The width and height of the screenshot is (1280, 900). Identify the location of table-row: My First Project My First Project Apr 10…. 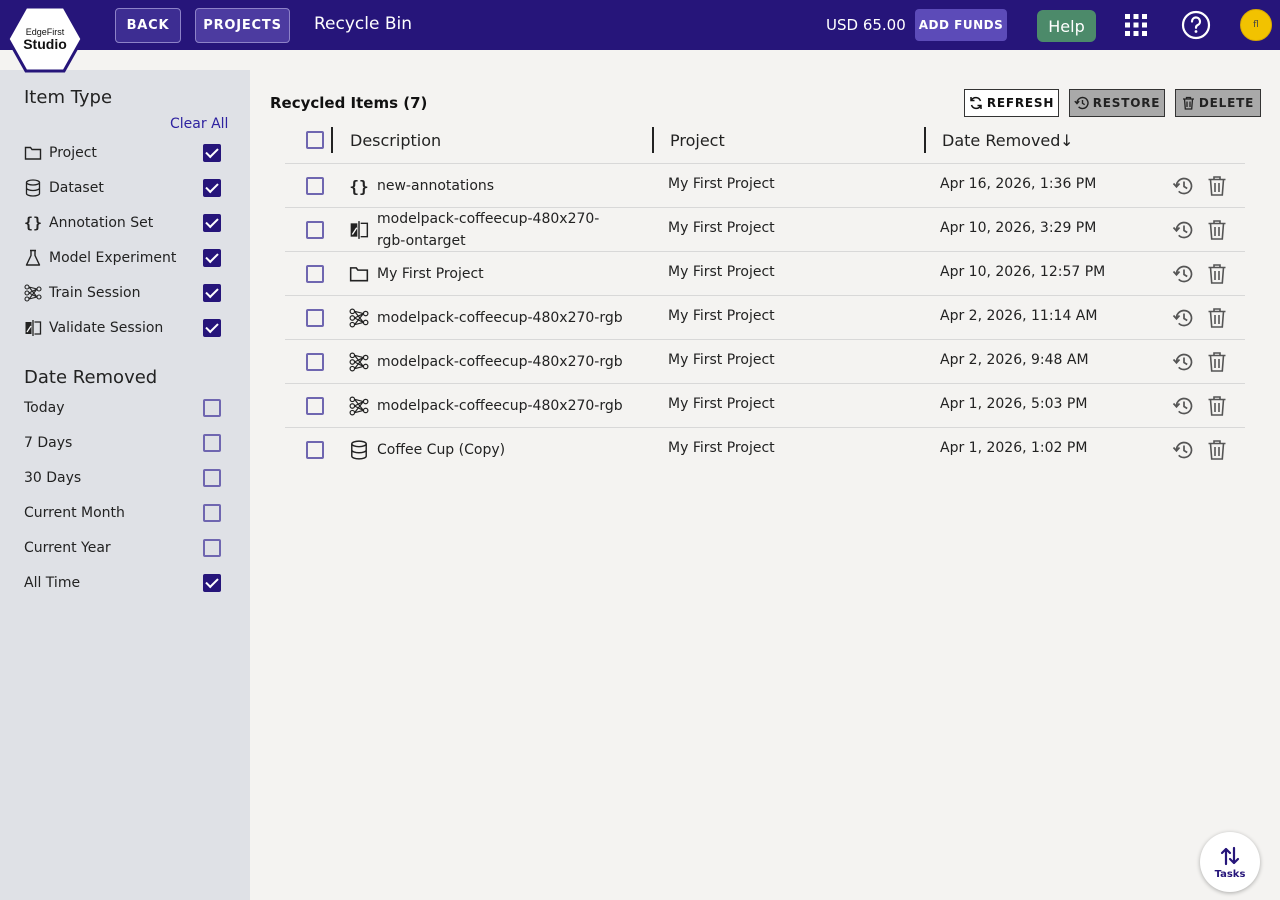
(765, 274).